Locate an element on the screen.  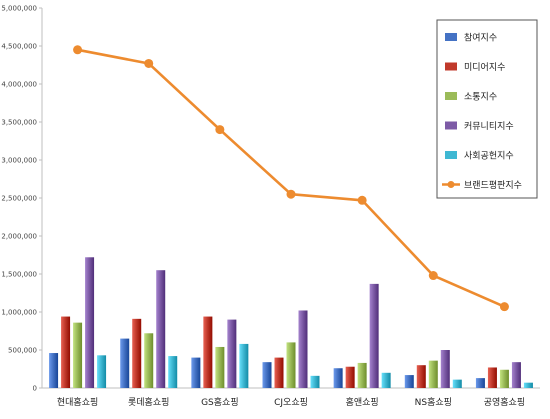
x-tick-label: GS홈쇼핑 is located at coordinates (220, 402).